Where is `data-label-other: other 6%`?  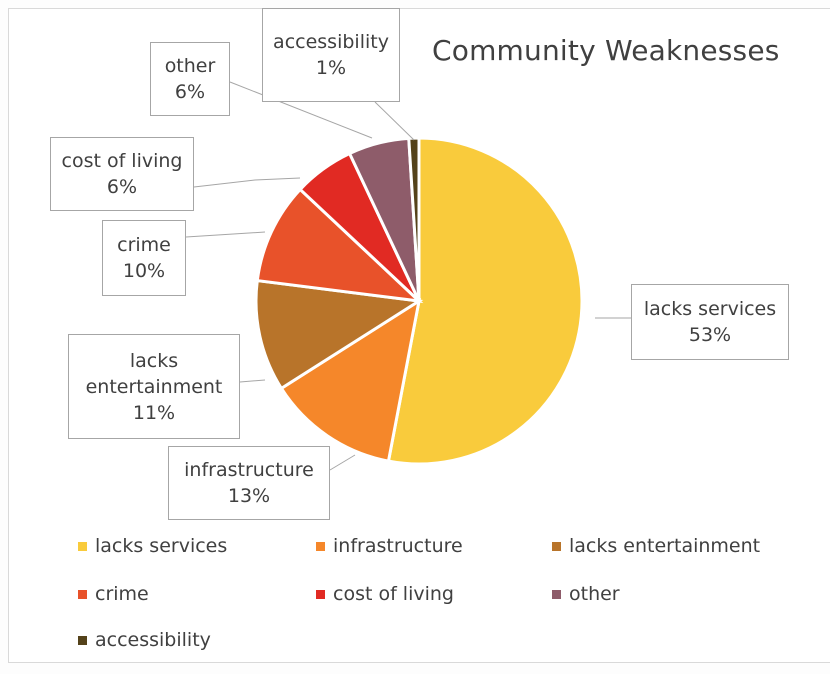 data-label-other: other 6% is located at coordinates (190, 79).